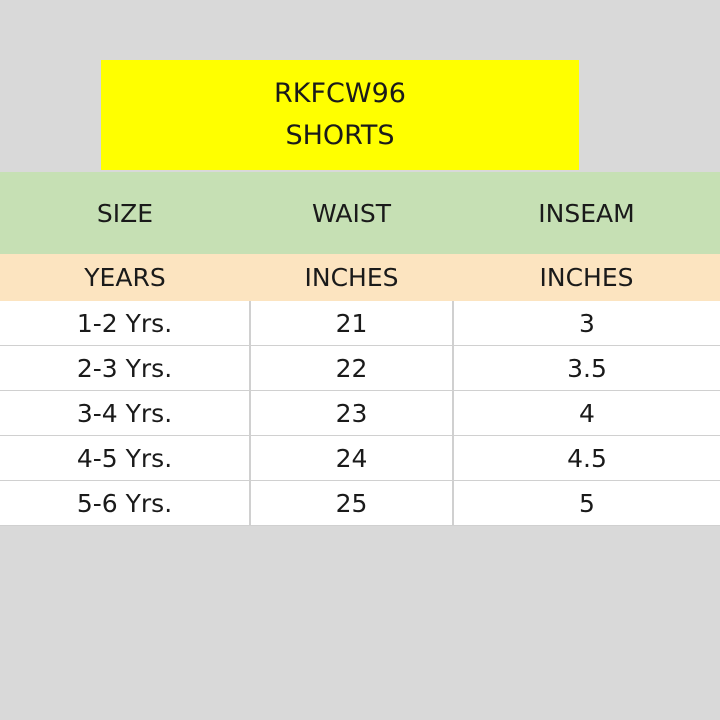 This screenshot has width=720, height=720. Describe the element at coordinates (340, 135) in the screenshot. I see `product-name: SHORTS` at that location.